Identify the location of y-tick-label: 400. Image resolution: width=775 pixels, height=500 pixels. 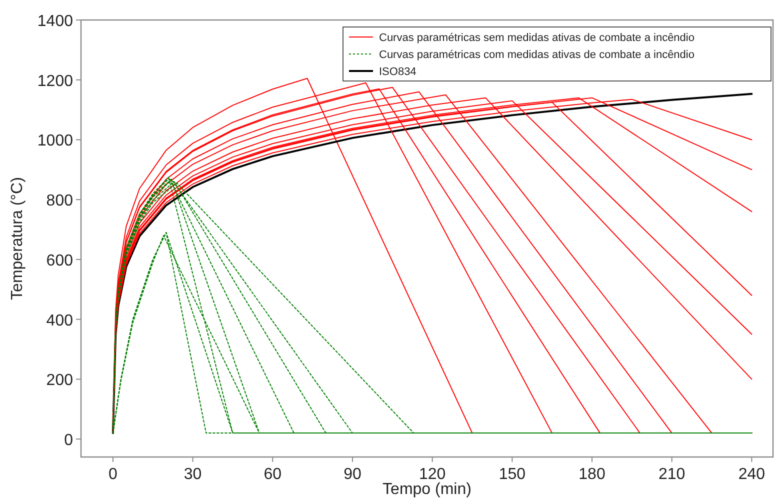
(60, 321).